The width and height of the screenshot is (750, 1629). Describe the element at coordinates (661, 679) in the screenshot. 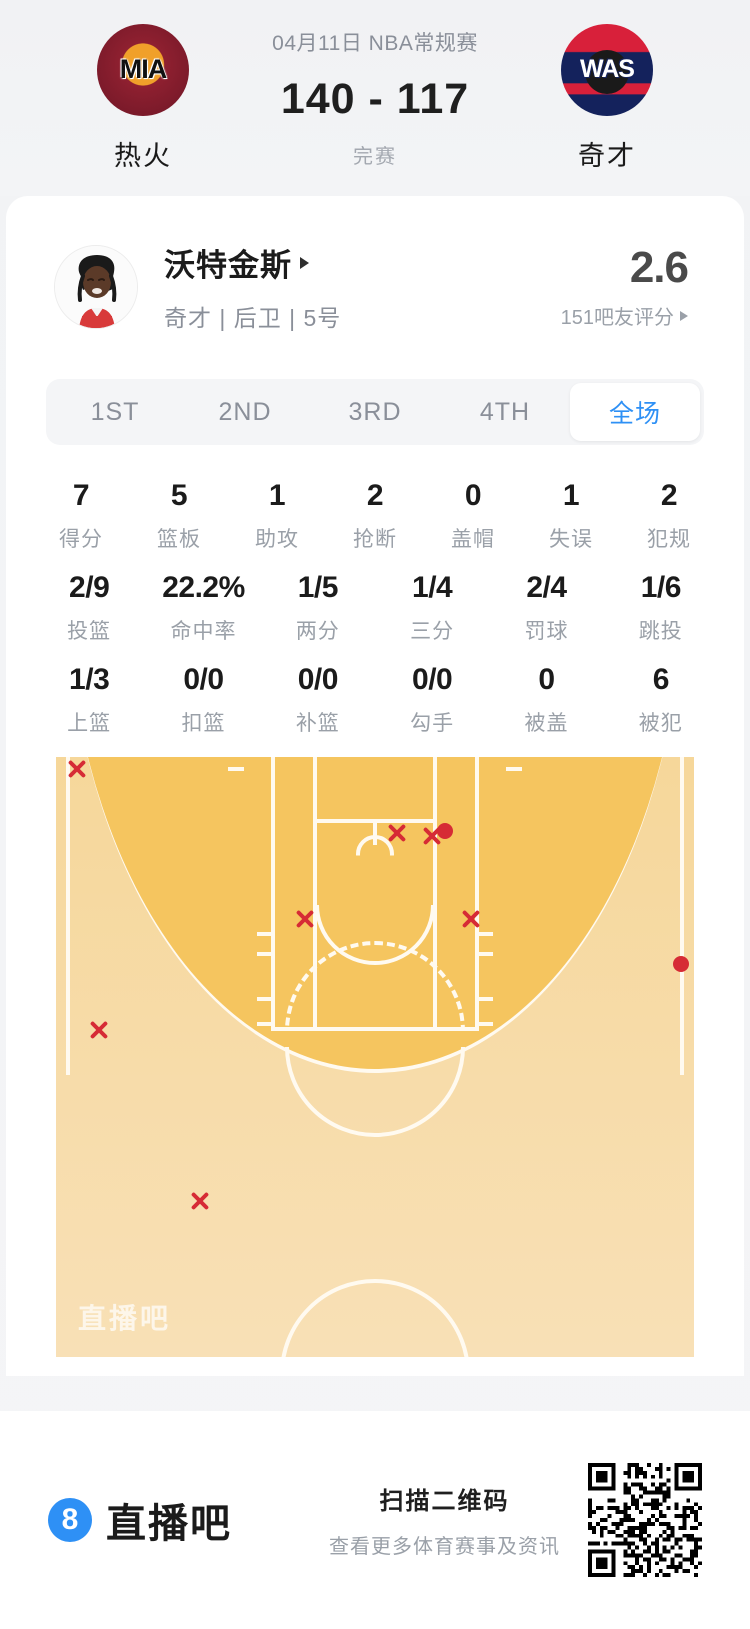

I see `stat-value: 6` at that location.